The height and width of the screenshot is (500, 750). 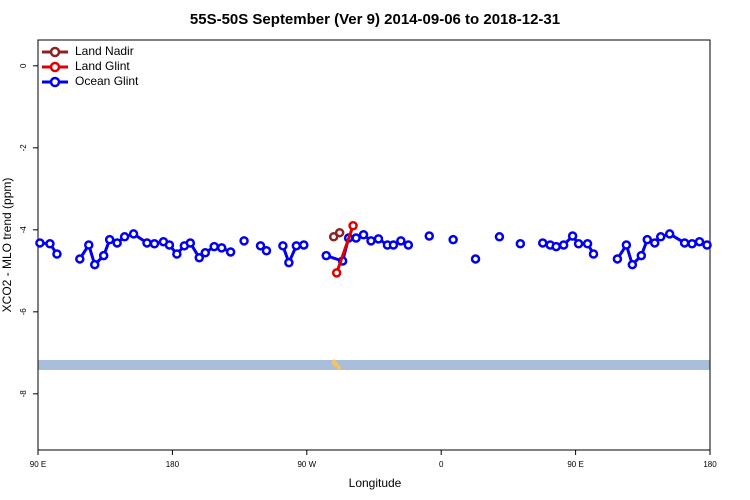 I want to click on y-tick-label: -2, so click(x=23, y=148).